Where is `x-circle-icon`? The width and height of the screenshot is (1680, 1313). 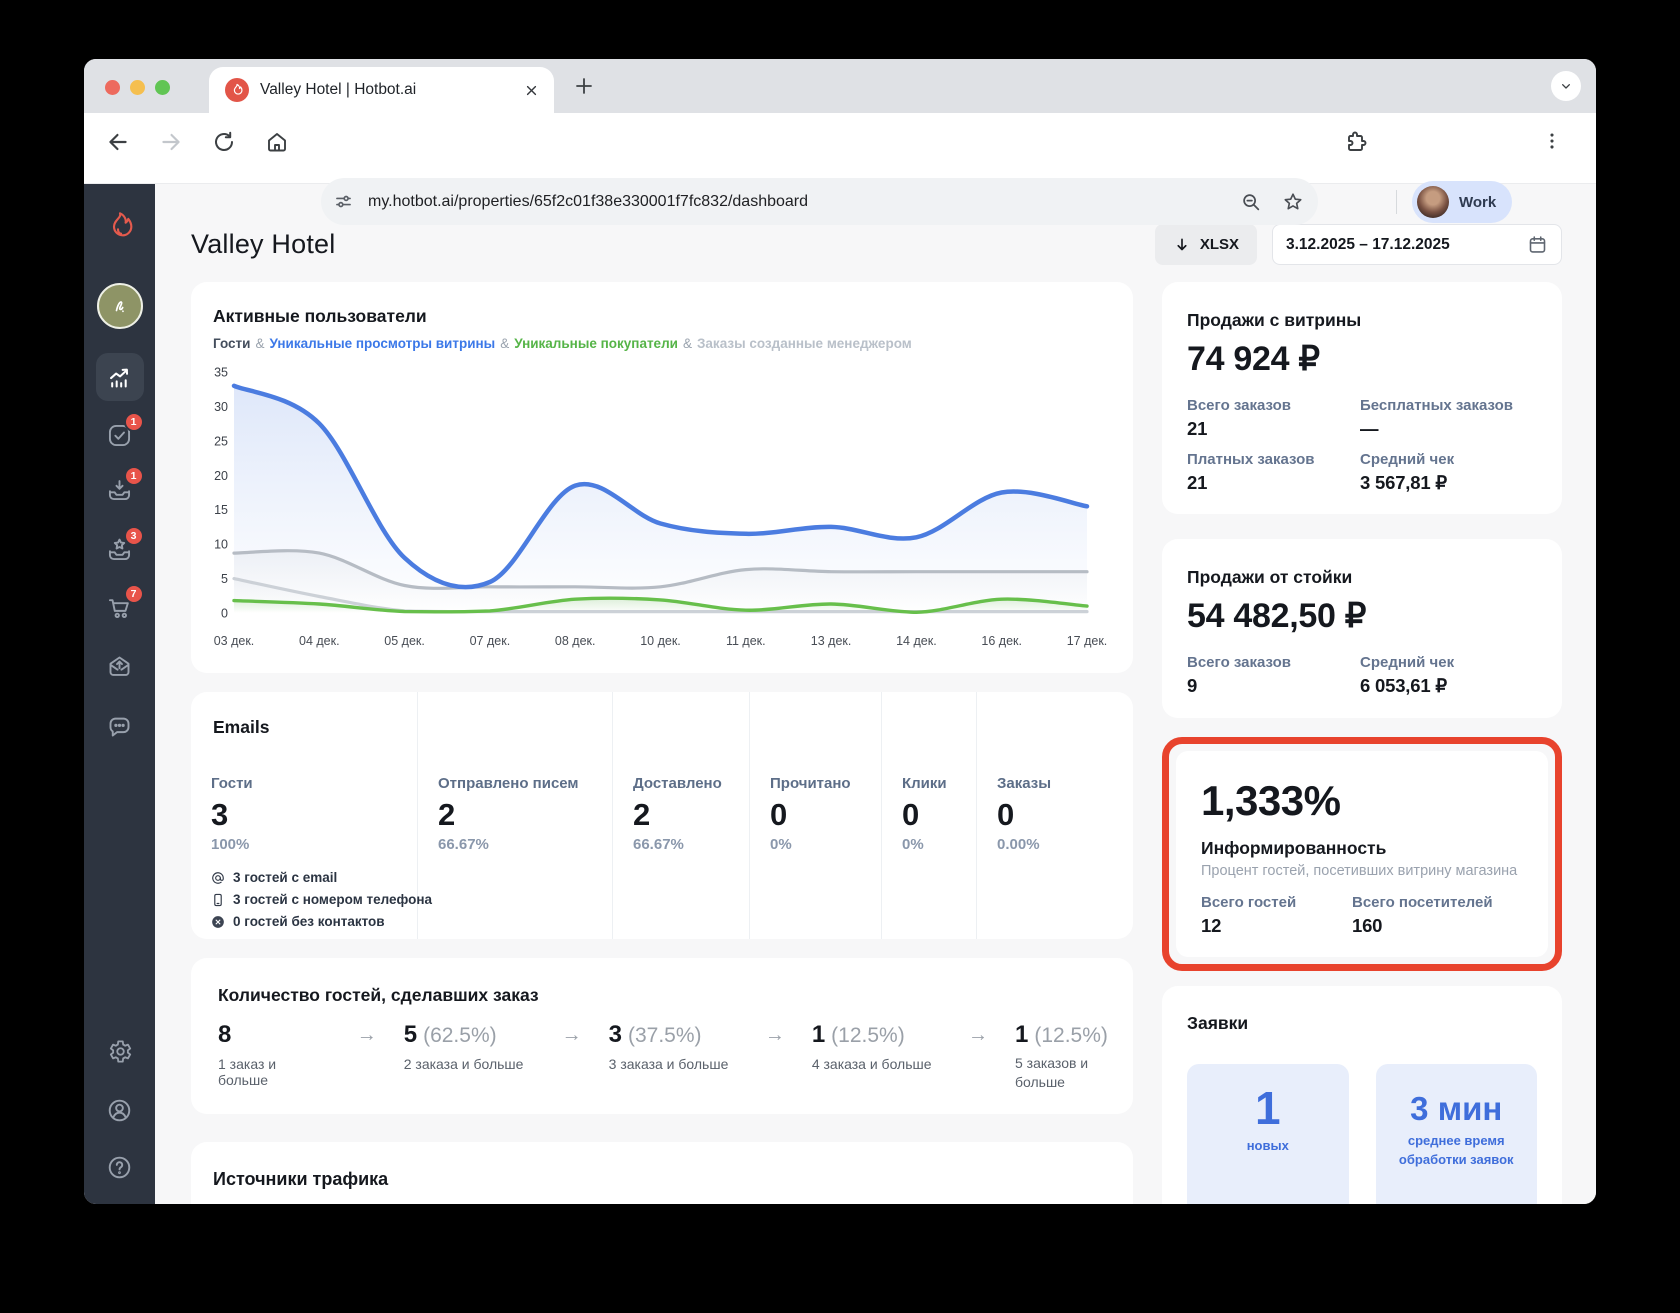
x-circle-icon is located at coordinates (218, 922).